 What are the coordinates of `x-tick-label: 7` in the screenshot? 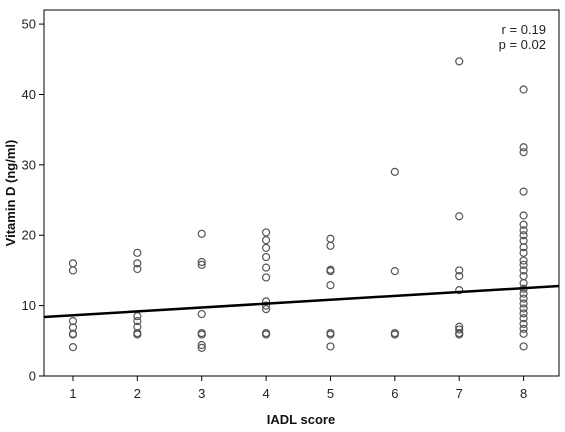 It's located at (459, 393).